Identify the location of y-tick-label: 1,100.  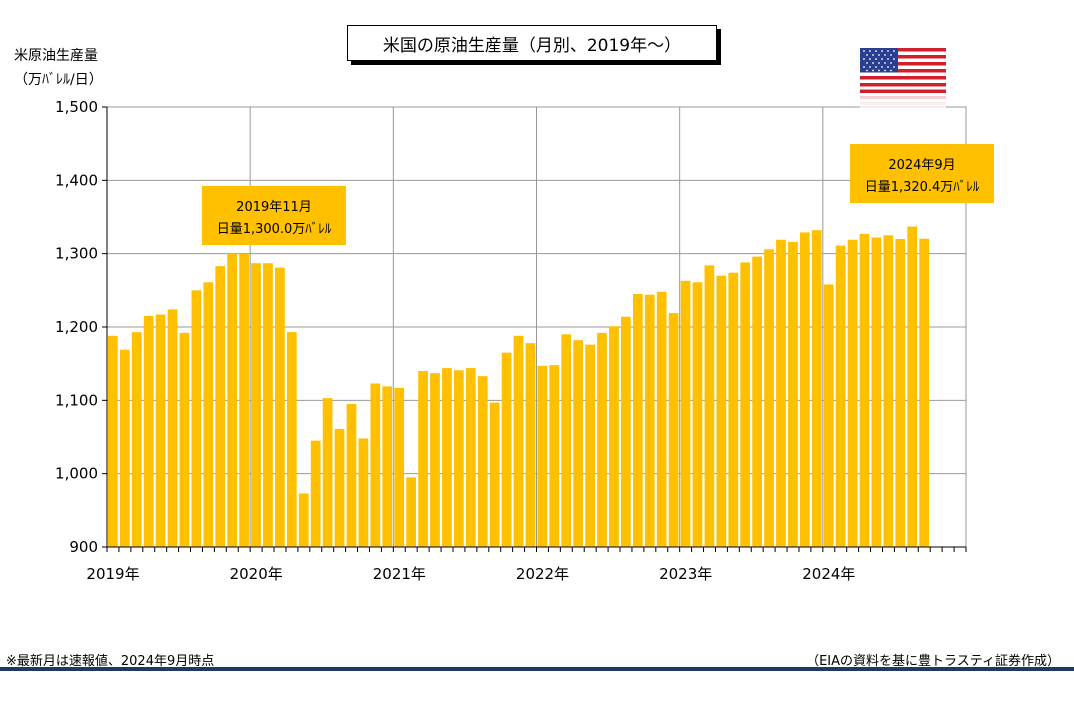
(76, 400).